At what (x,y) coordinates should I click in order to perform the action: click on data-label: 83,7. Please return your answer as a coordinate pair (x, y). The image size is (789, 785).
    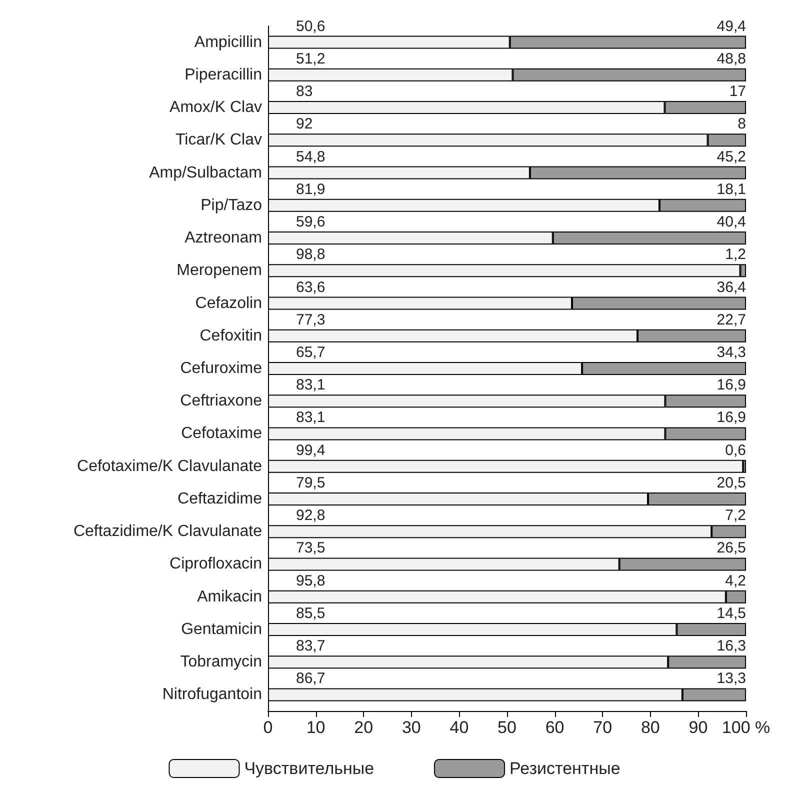
    Looking at the image, I should click on (311, 646).